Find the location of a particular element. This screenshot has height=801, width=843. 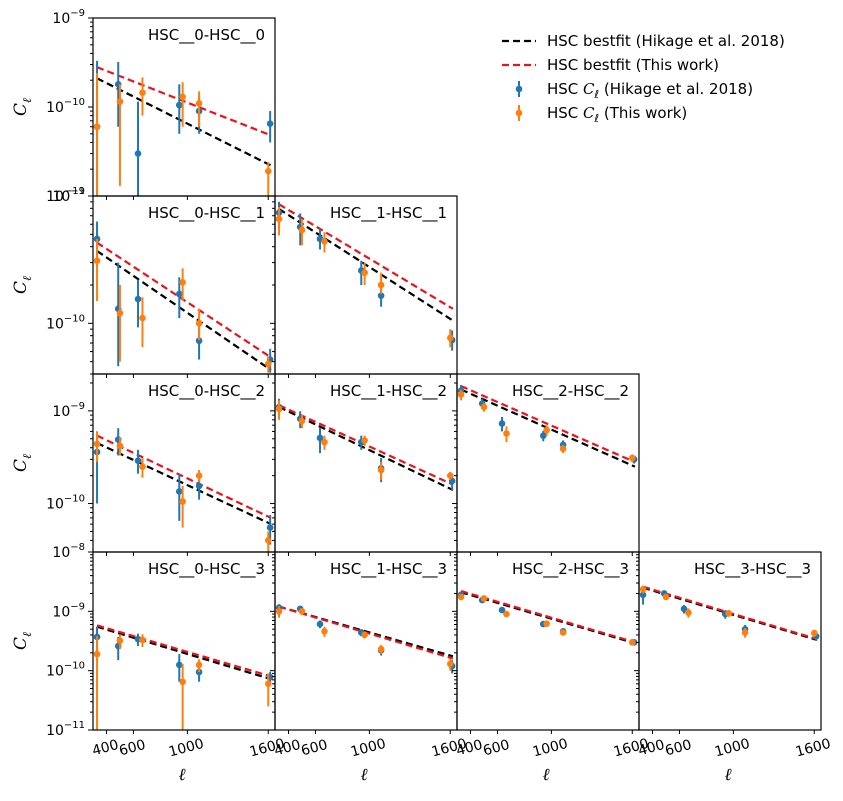

panel-title: HSC__3-HSC__3 is located at coordinates (752, 569).